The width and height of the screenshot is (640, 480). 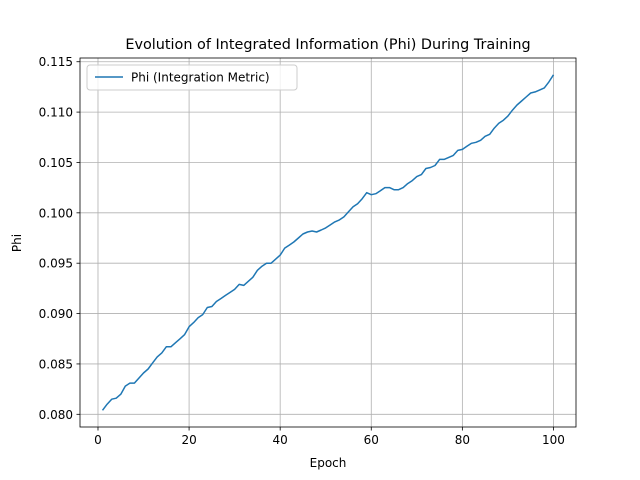 What do you see at coordinates (56, 364) in the screenshot?
I see `y-tick-label: 0.085` at bounding box center [56, 364].